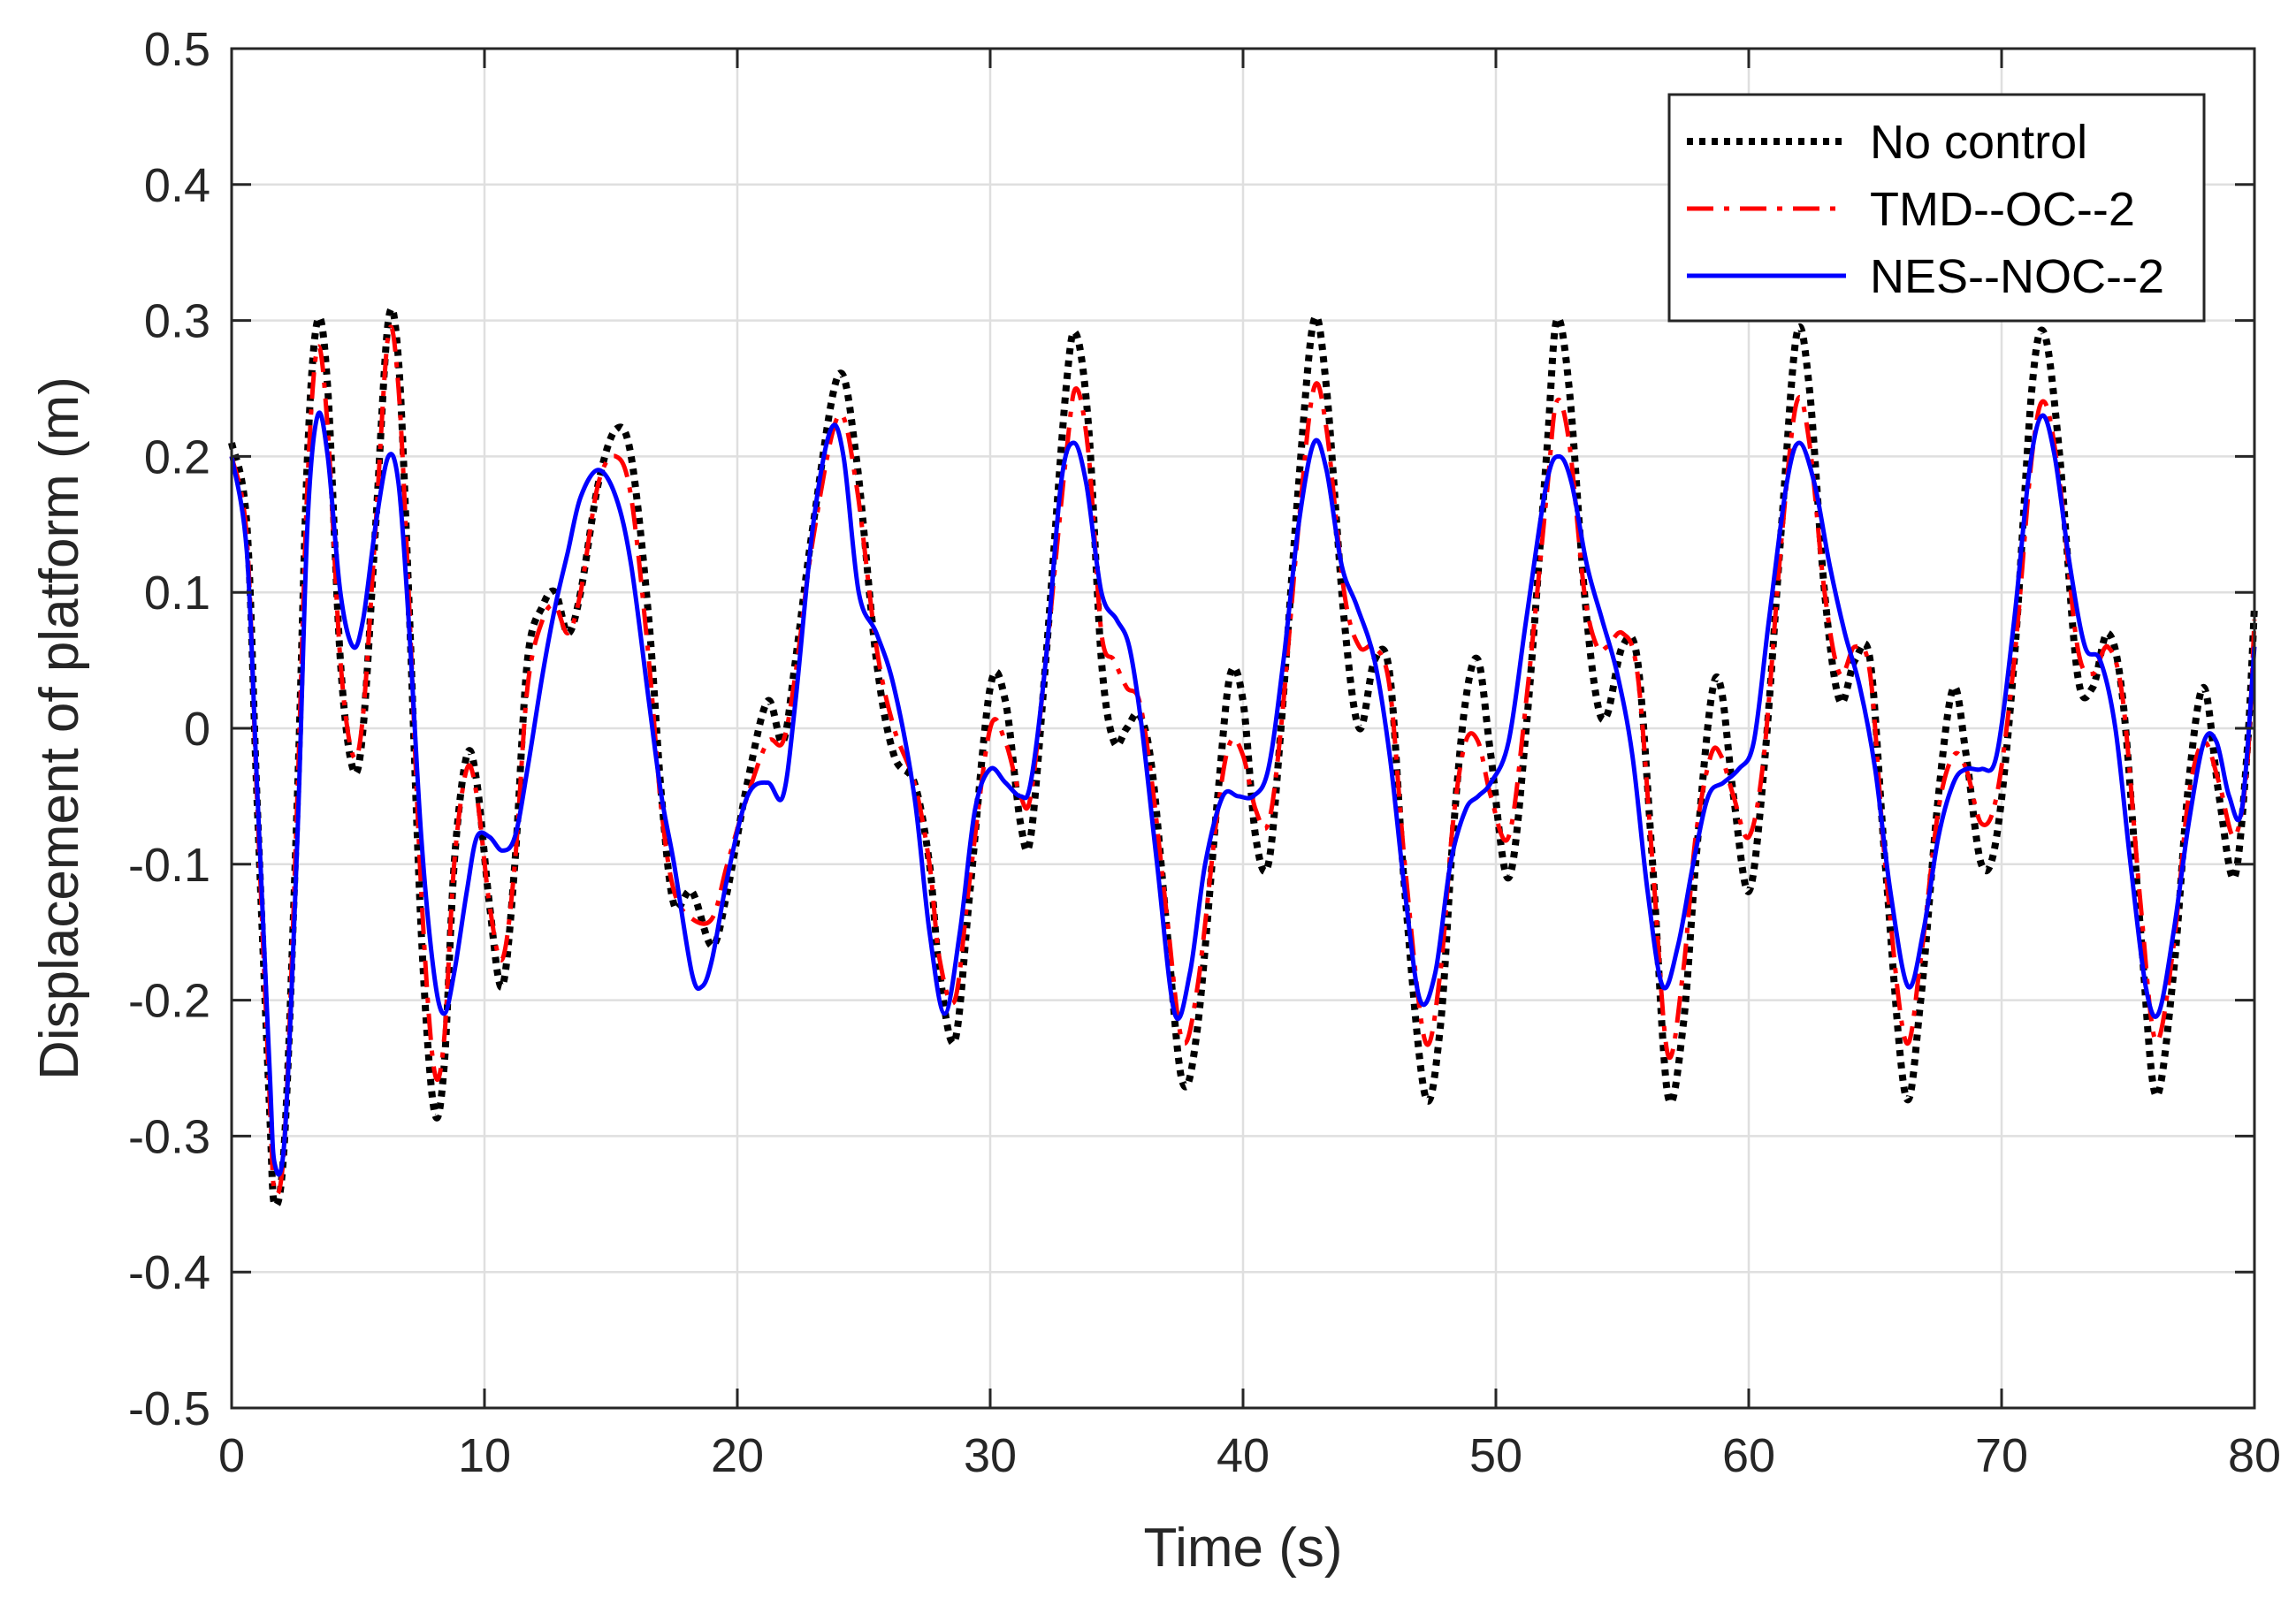 The width and height of the screenshot is (2296, 1598). I want to click on y-tick-label: 0.5, so click(177, 49).